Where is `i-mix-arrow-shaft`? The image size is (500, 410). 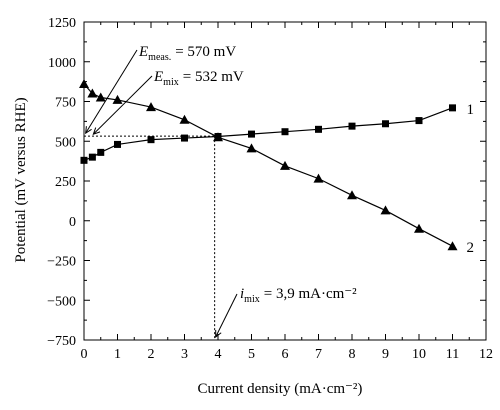 i-mix-arrow-shaft is located at coordinates (226, 315).